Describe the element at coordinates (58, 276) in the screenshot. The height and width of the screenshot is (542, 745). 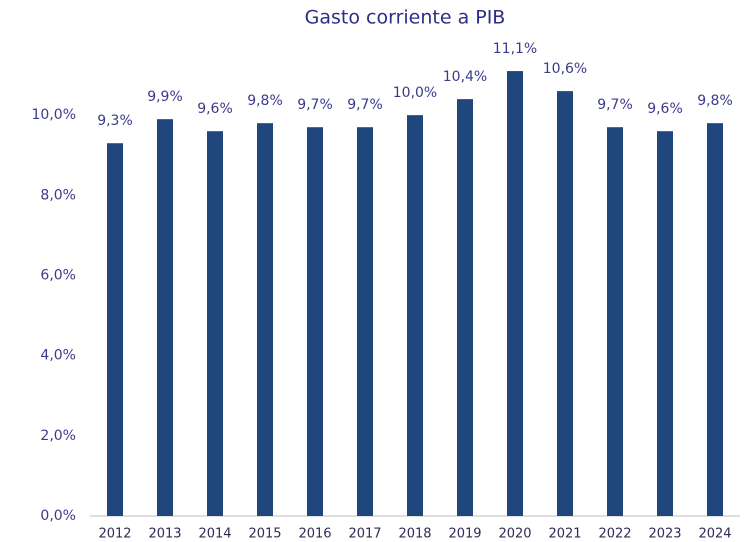
I see `y-tick-label: 6,0%` at that location.